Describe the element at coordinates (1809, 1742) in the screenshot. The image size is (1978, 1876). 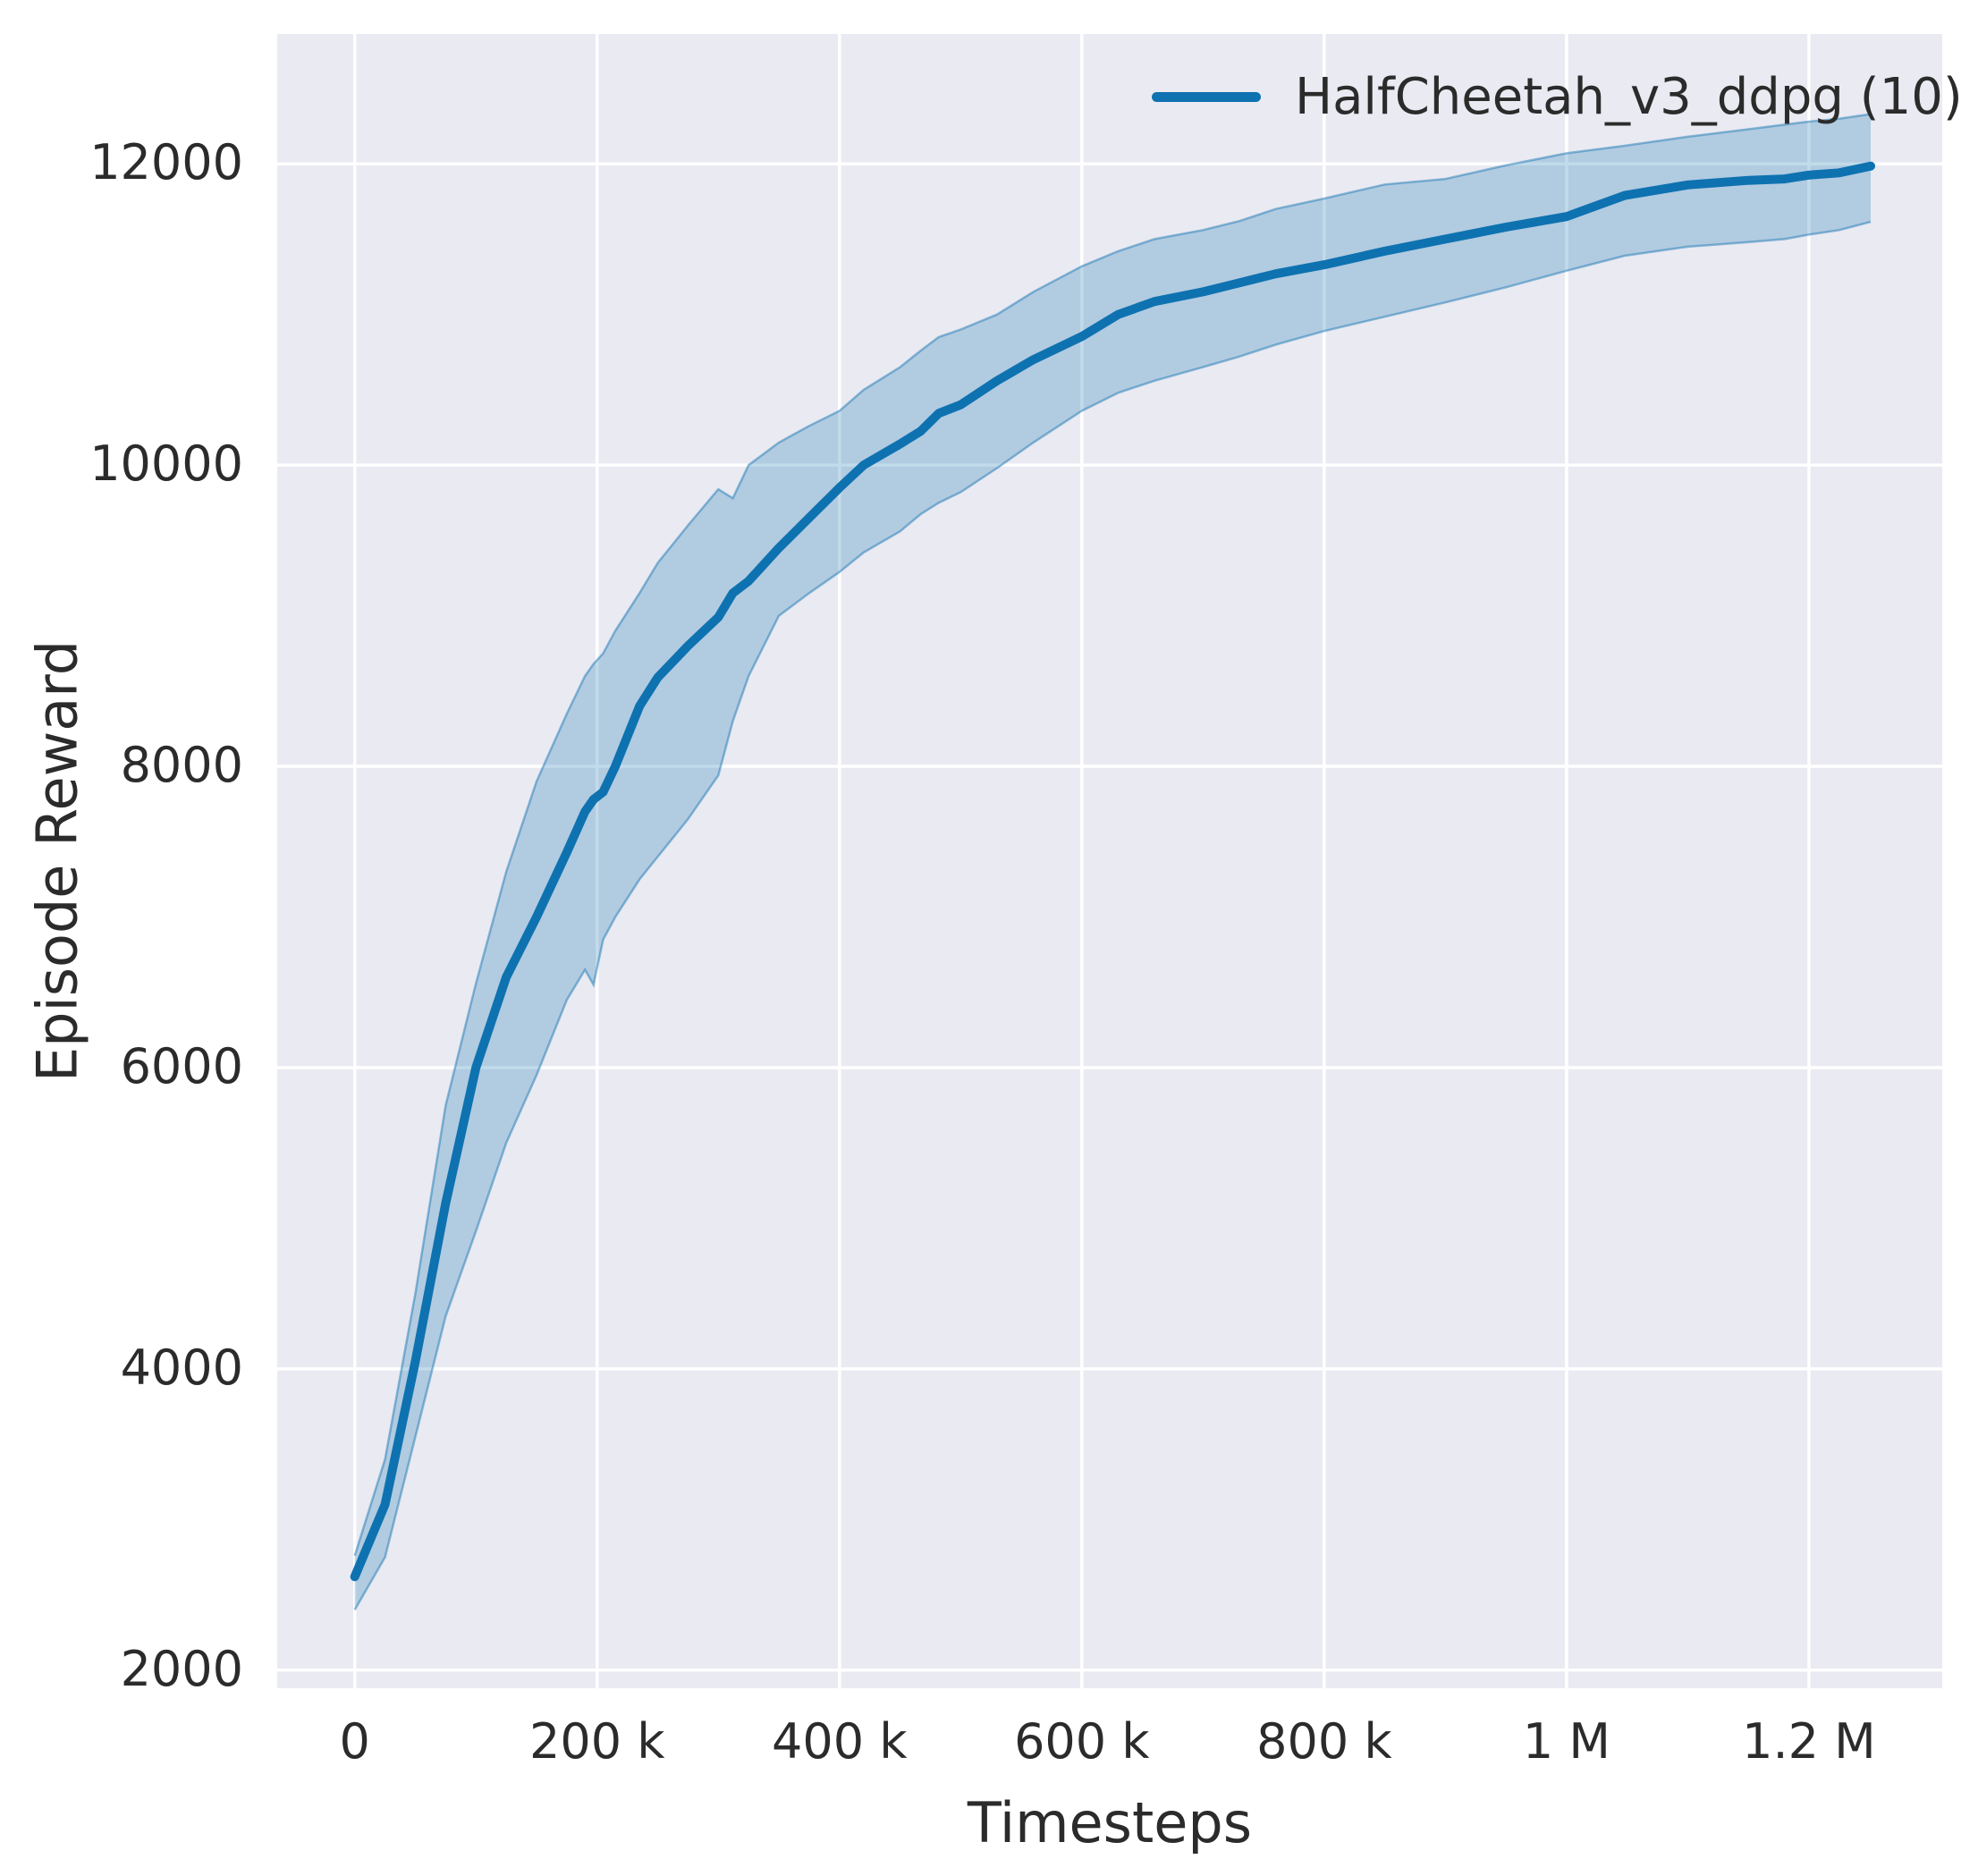
I see `x-tick-label: 1.2 M` at that location.